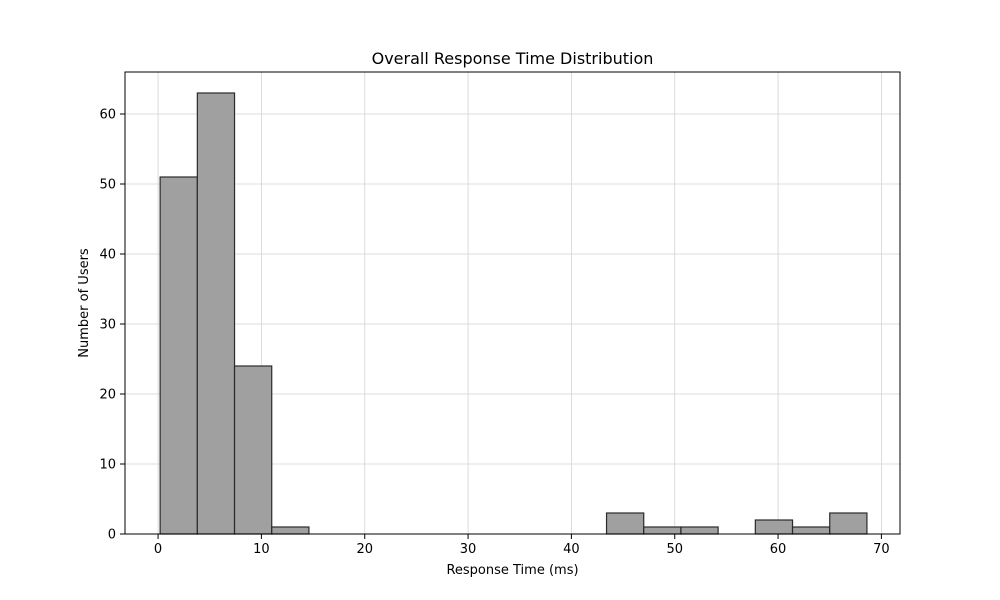  I want to click on x-tick-label: 50, so click(674, 549).